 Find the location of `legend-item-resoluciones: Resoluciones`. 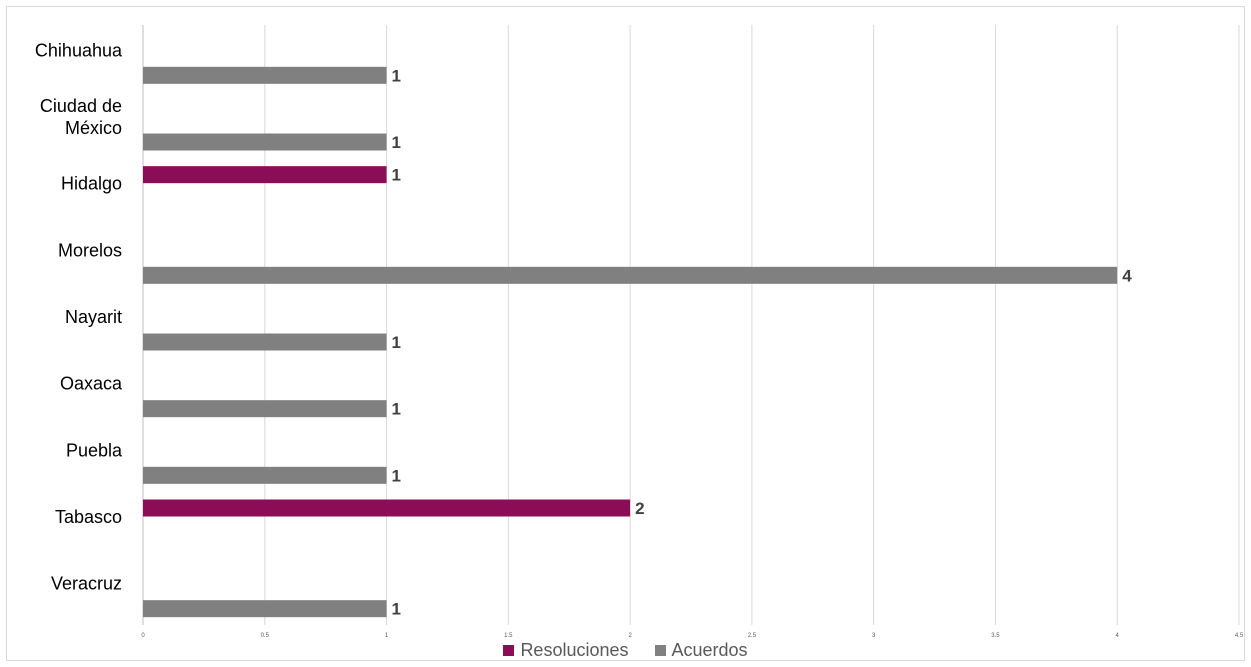

legend-item-resoluciones: Resoluciones is located at coordinates (566, 650).